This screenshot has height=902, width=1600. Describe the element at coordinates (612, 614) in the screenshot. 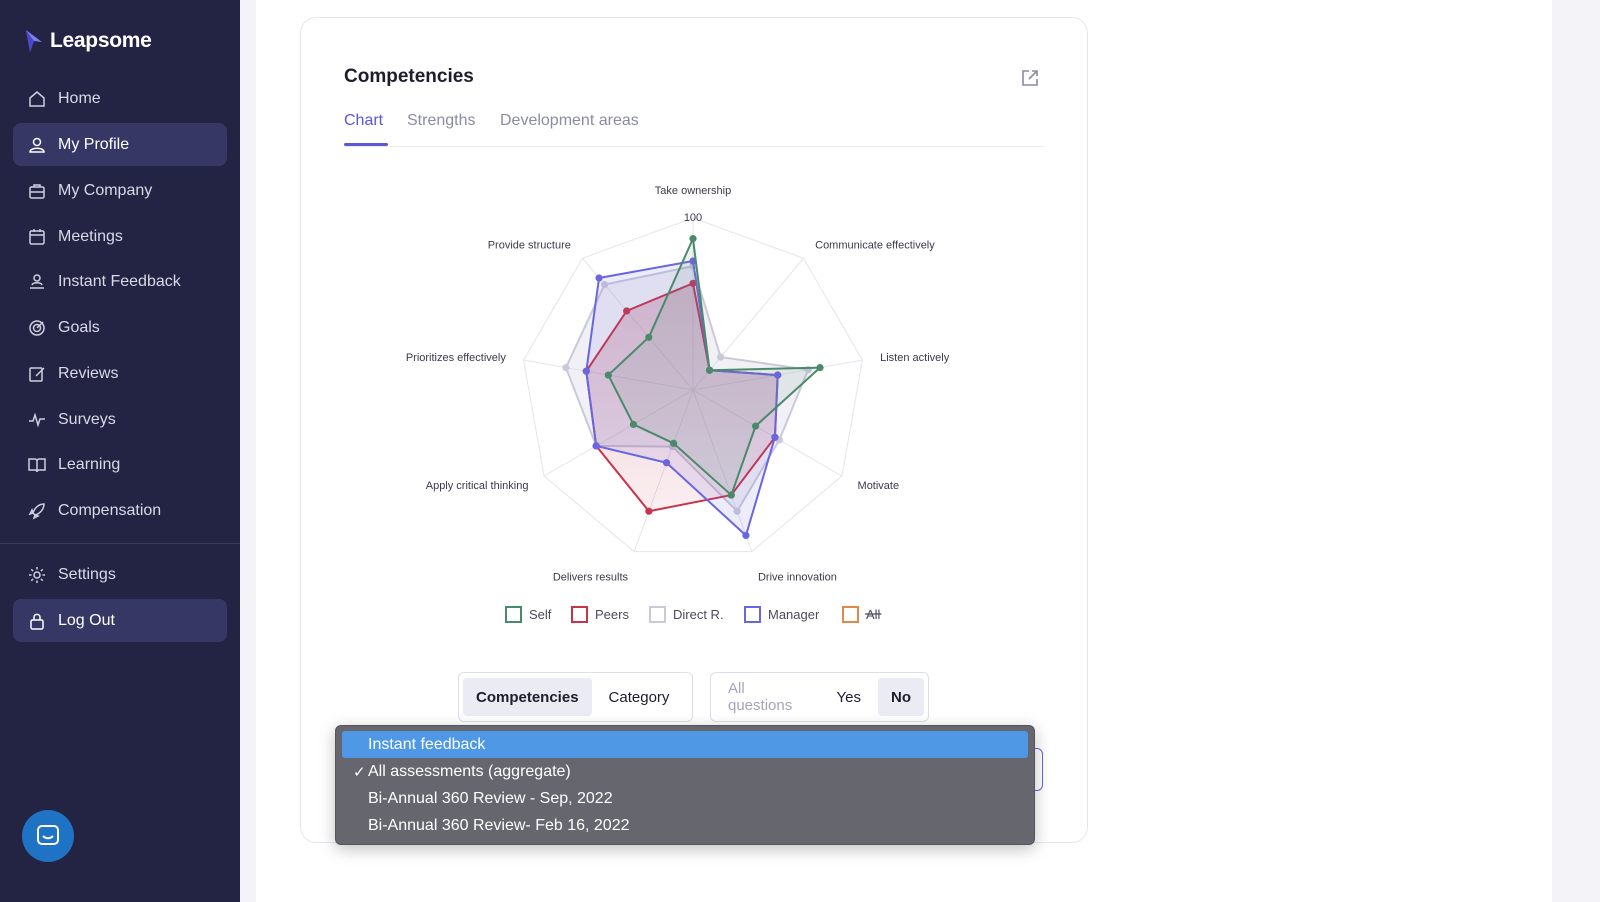

I see `legend-label: Peers` at that location.